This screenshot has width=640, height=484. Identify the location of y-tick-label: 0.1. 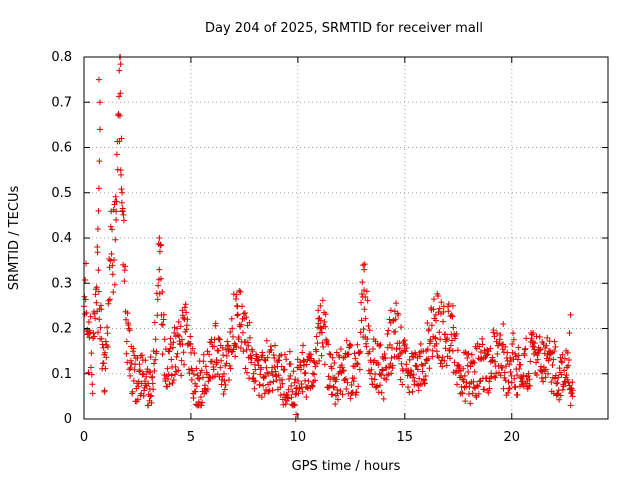
(61, 374).